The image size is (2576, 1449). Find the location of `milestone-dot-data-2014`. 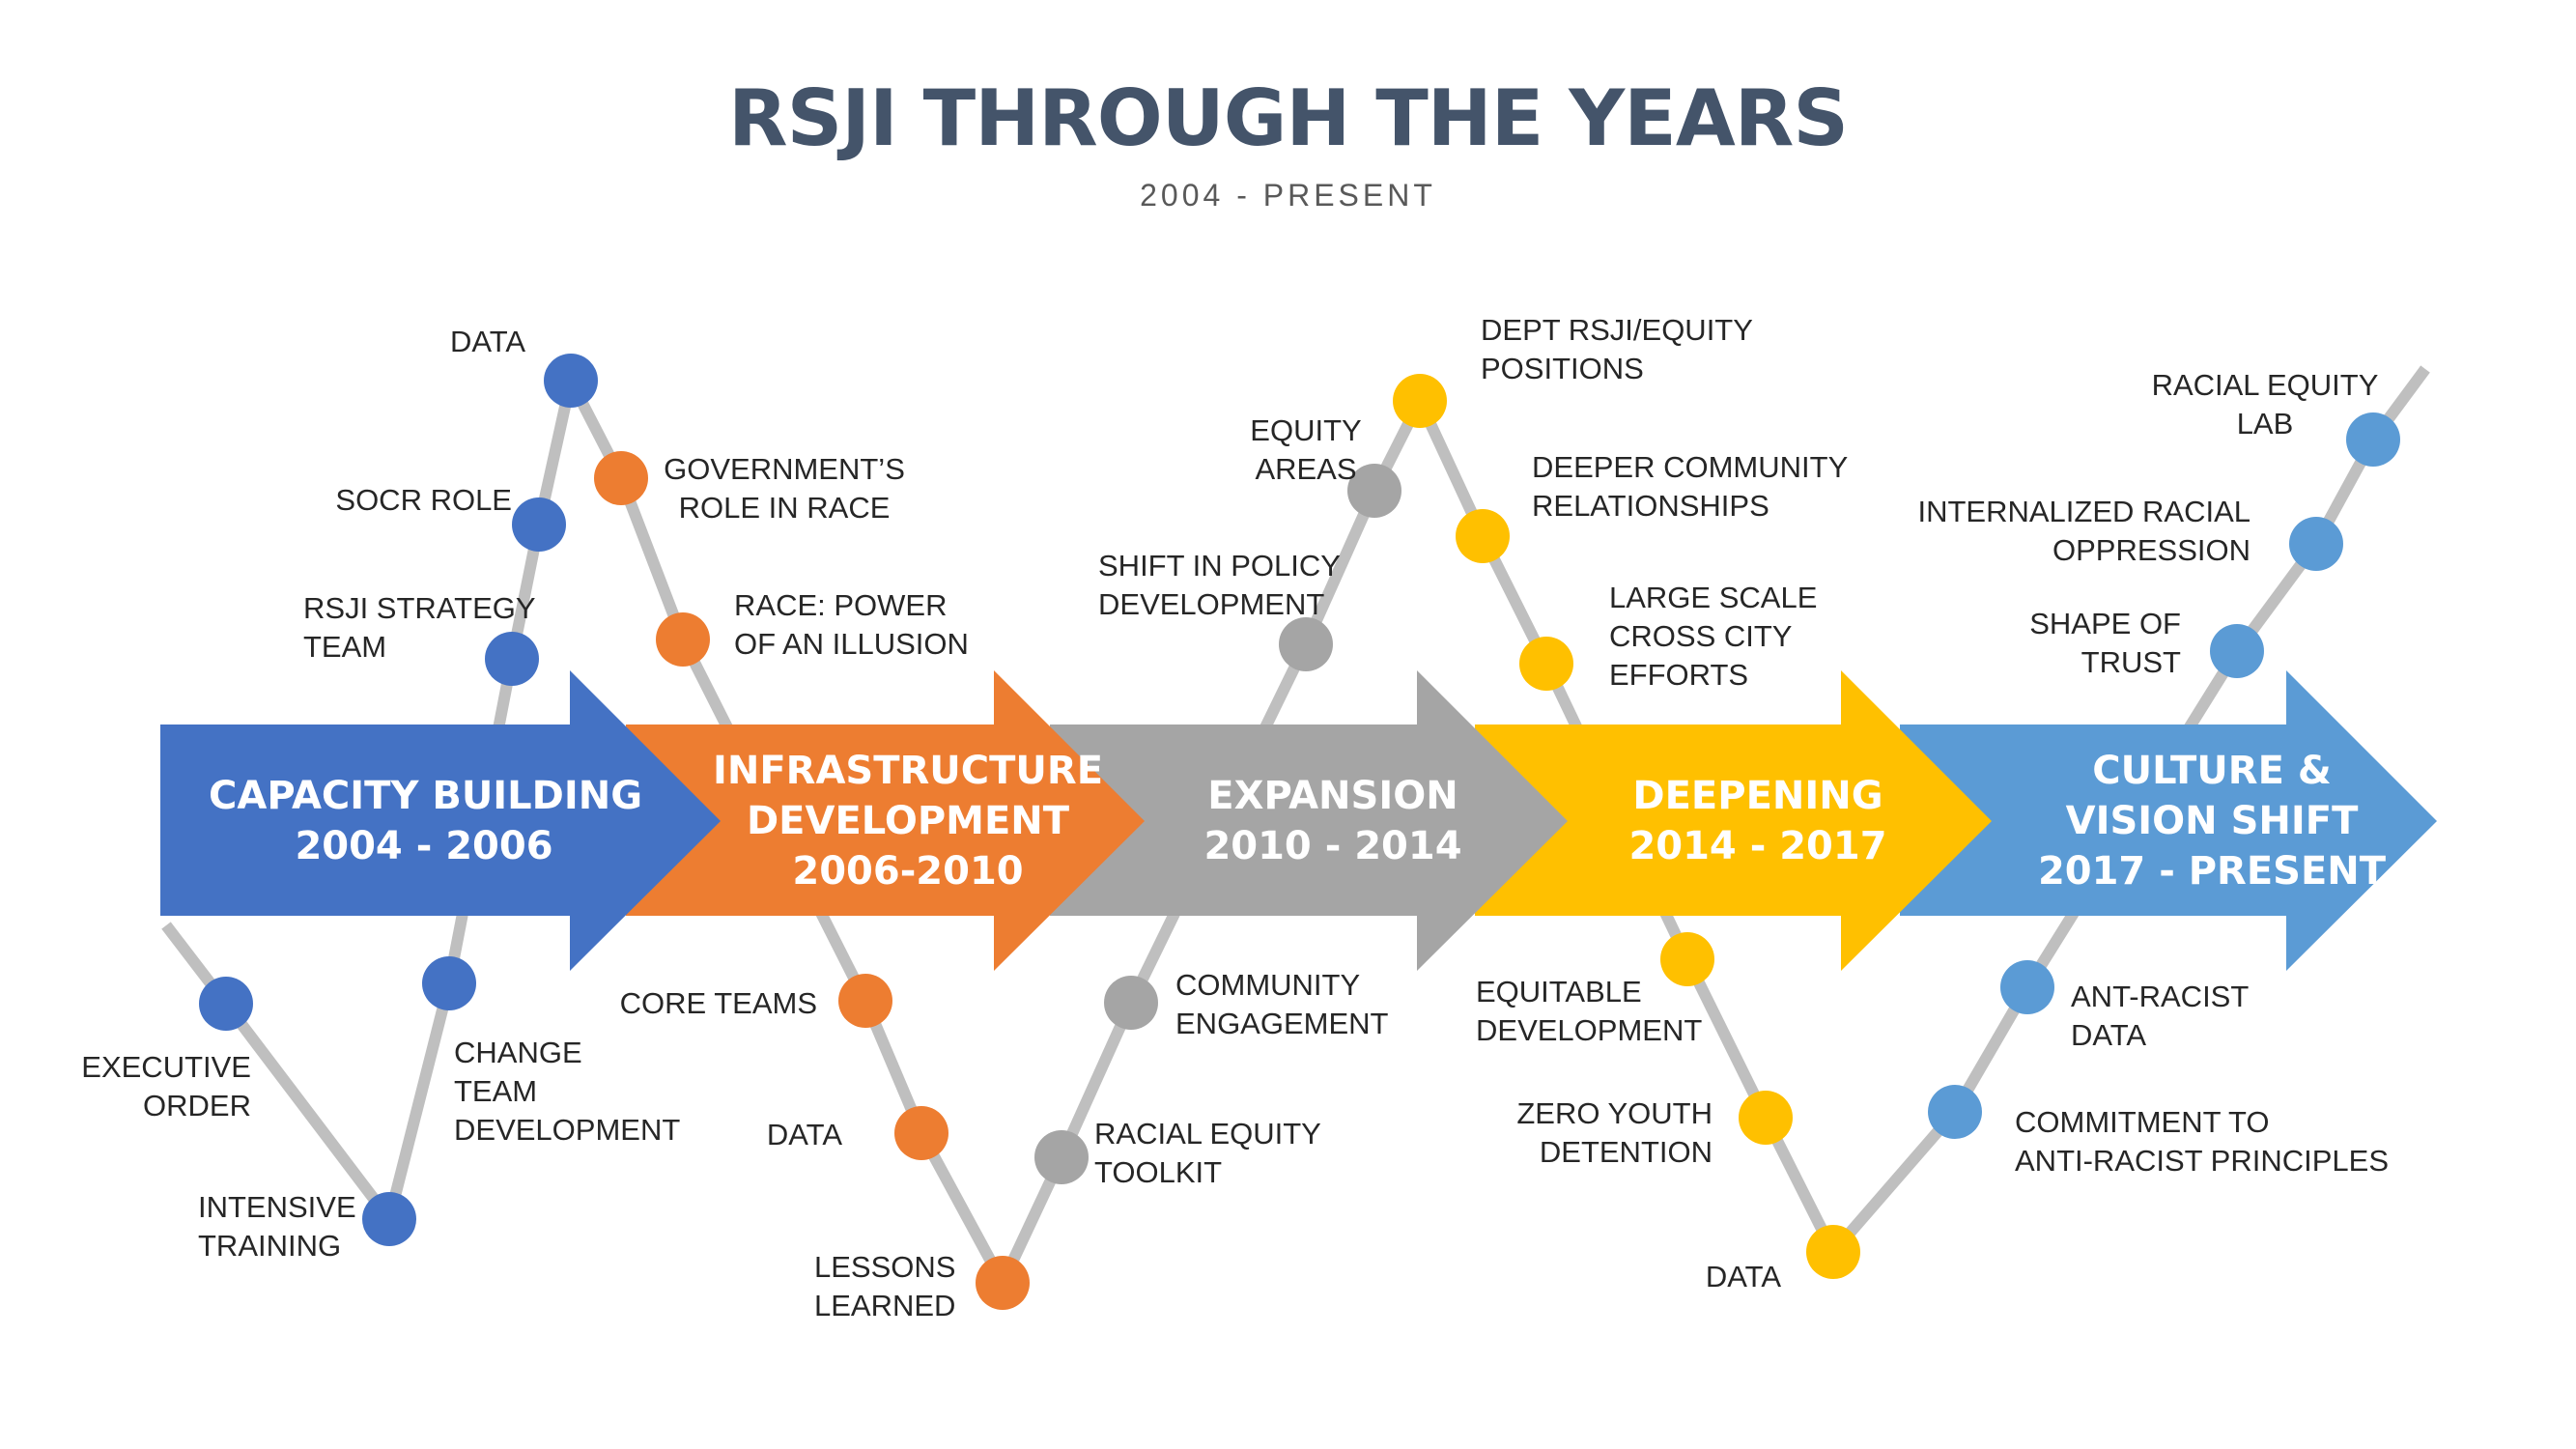

milestone-dot-data-2014 is located at coordinates (1833, 1252).